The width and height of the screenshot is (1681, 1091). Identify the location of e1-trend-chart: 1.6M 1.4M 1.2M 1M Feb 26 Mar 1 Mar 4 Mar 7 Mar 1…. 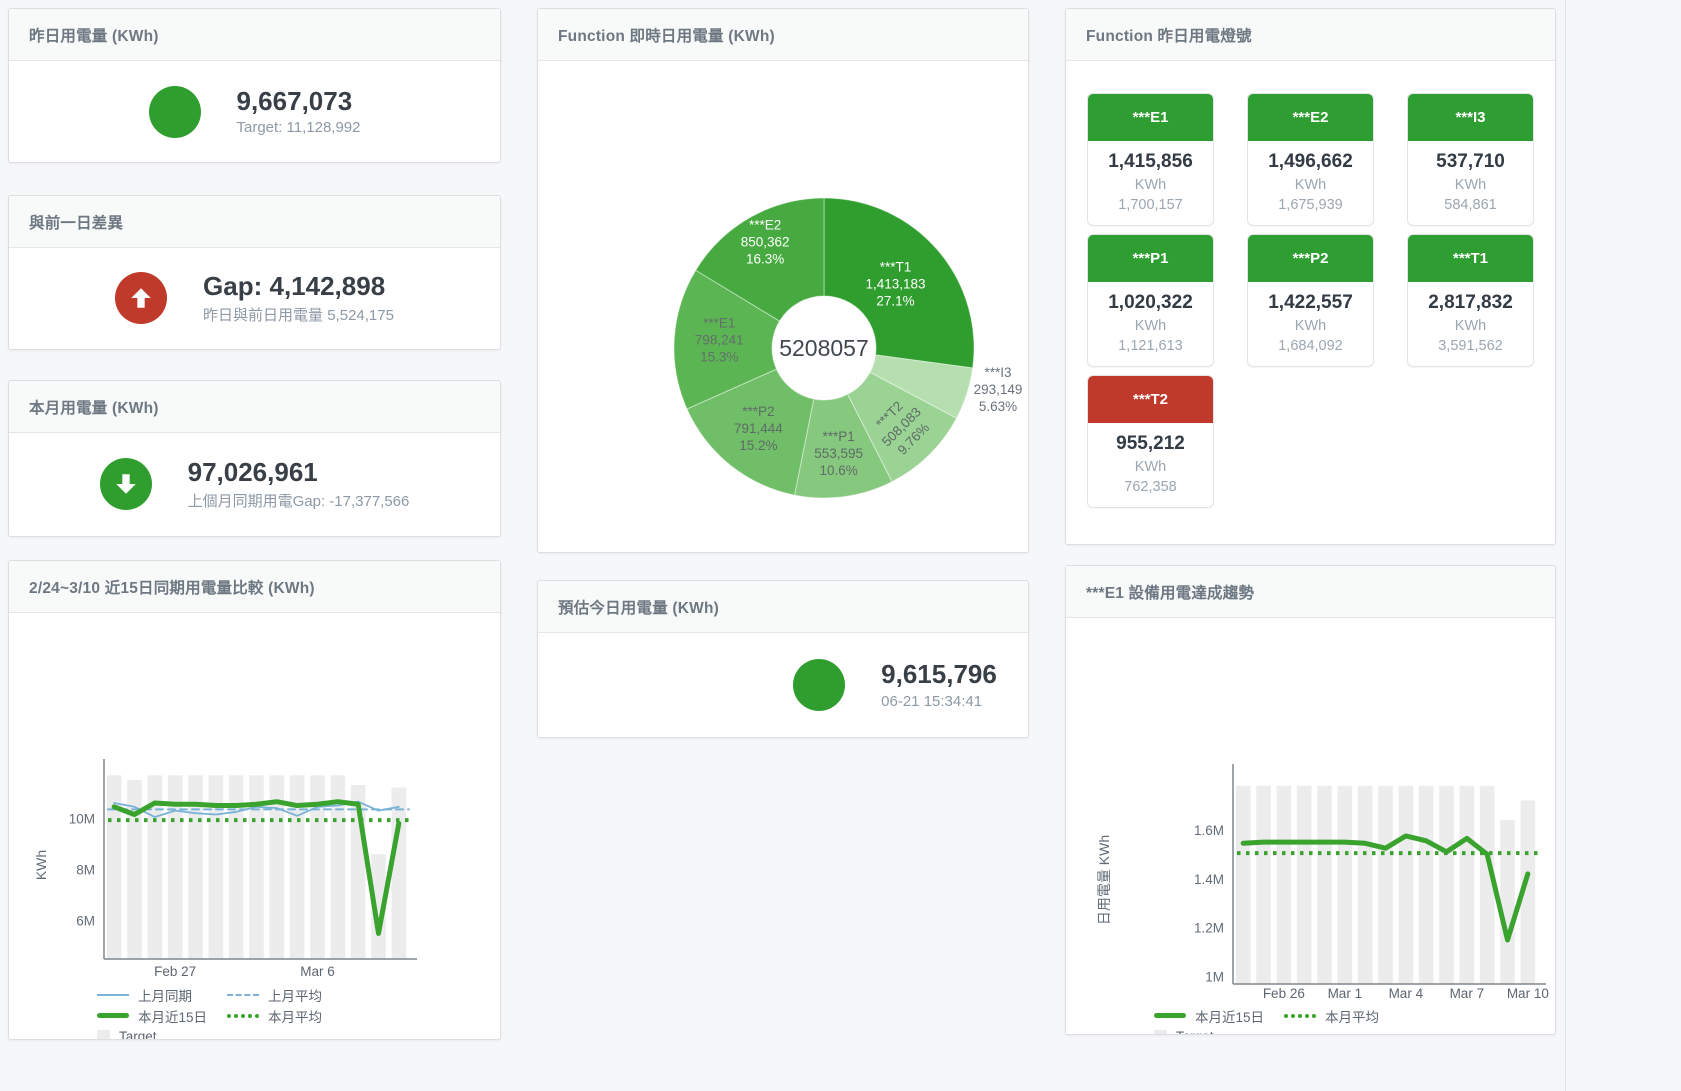
(1322, 882).